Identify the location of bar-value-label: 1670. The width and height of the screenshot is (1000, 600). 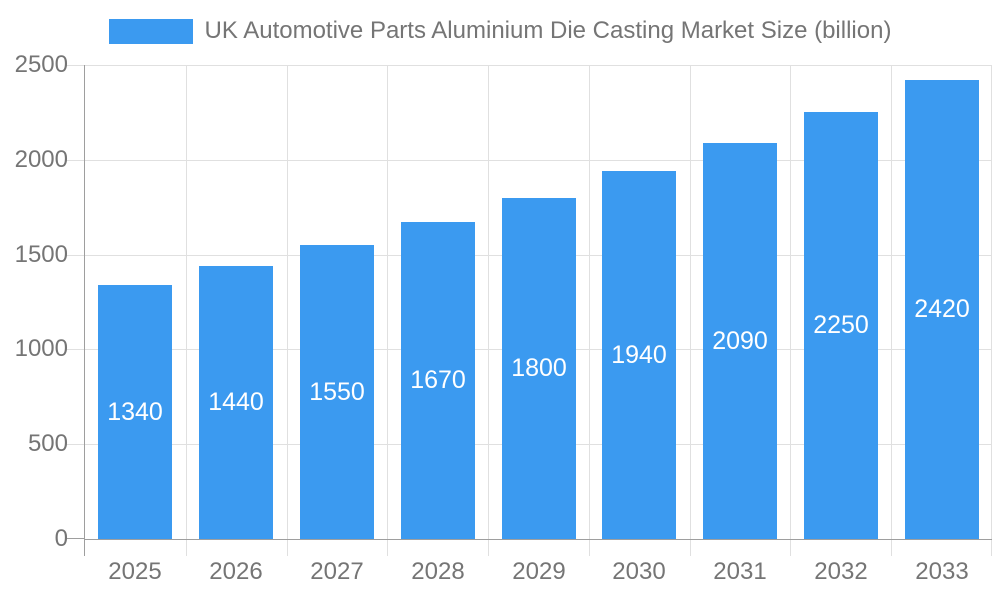
(438, 380).